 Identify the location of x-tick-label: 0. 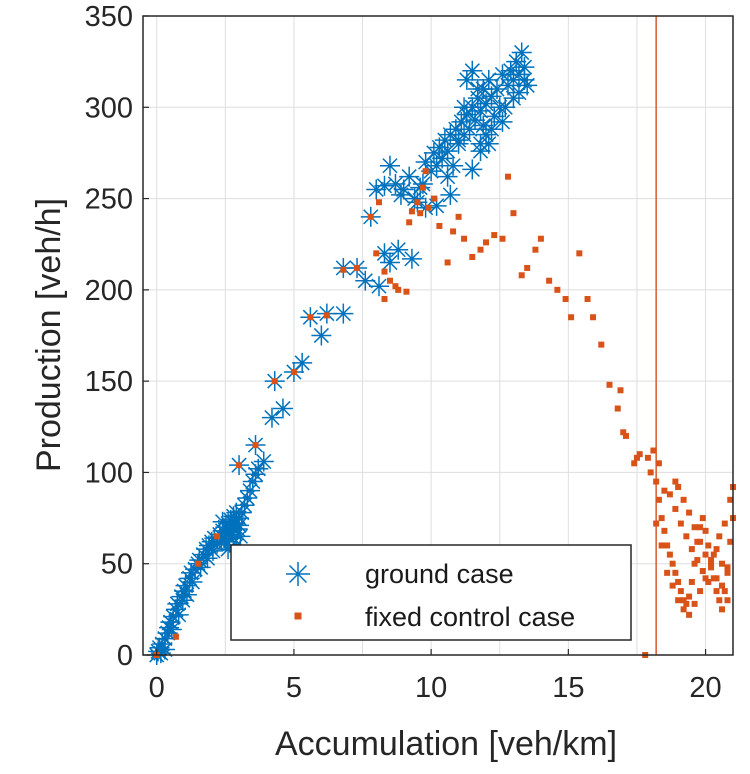
(157, 688).